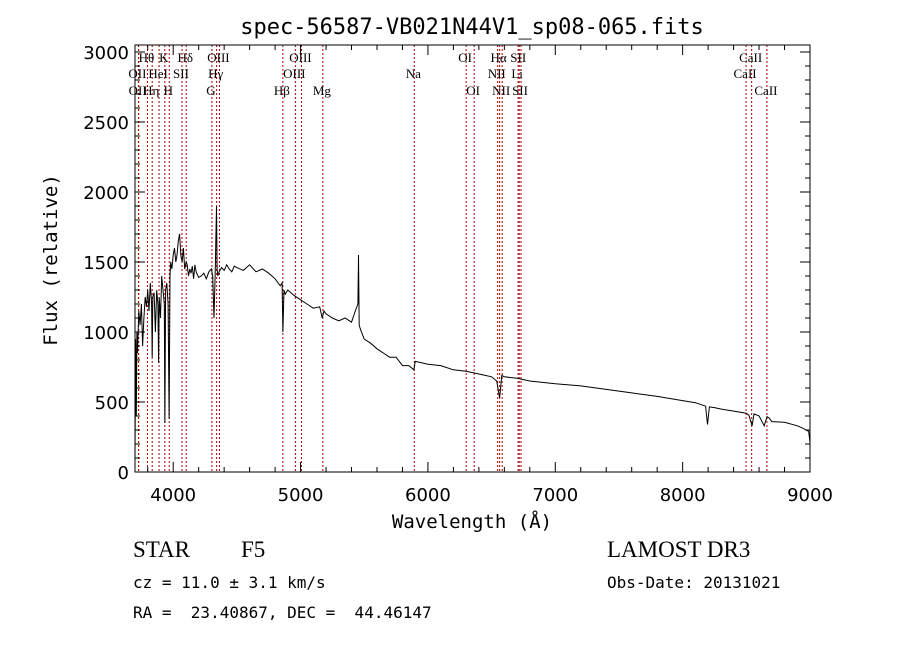 This screenshot has height=649, width=900. I want to click on y-tick-label-1: 500, so click(112, 403).